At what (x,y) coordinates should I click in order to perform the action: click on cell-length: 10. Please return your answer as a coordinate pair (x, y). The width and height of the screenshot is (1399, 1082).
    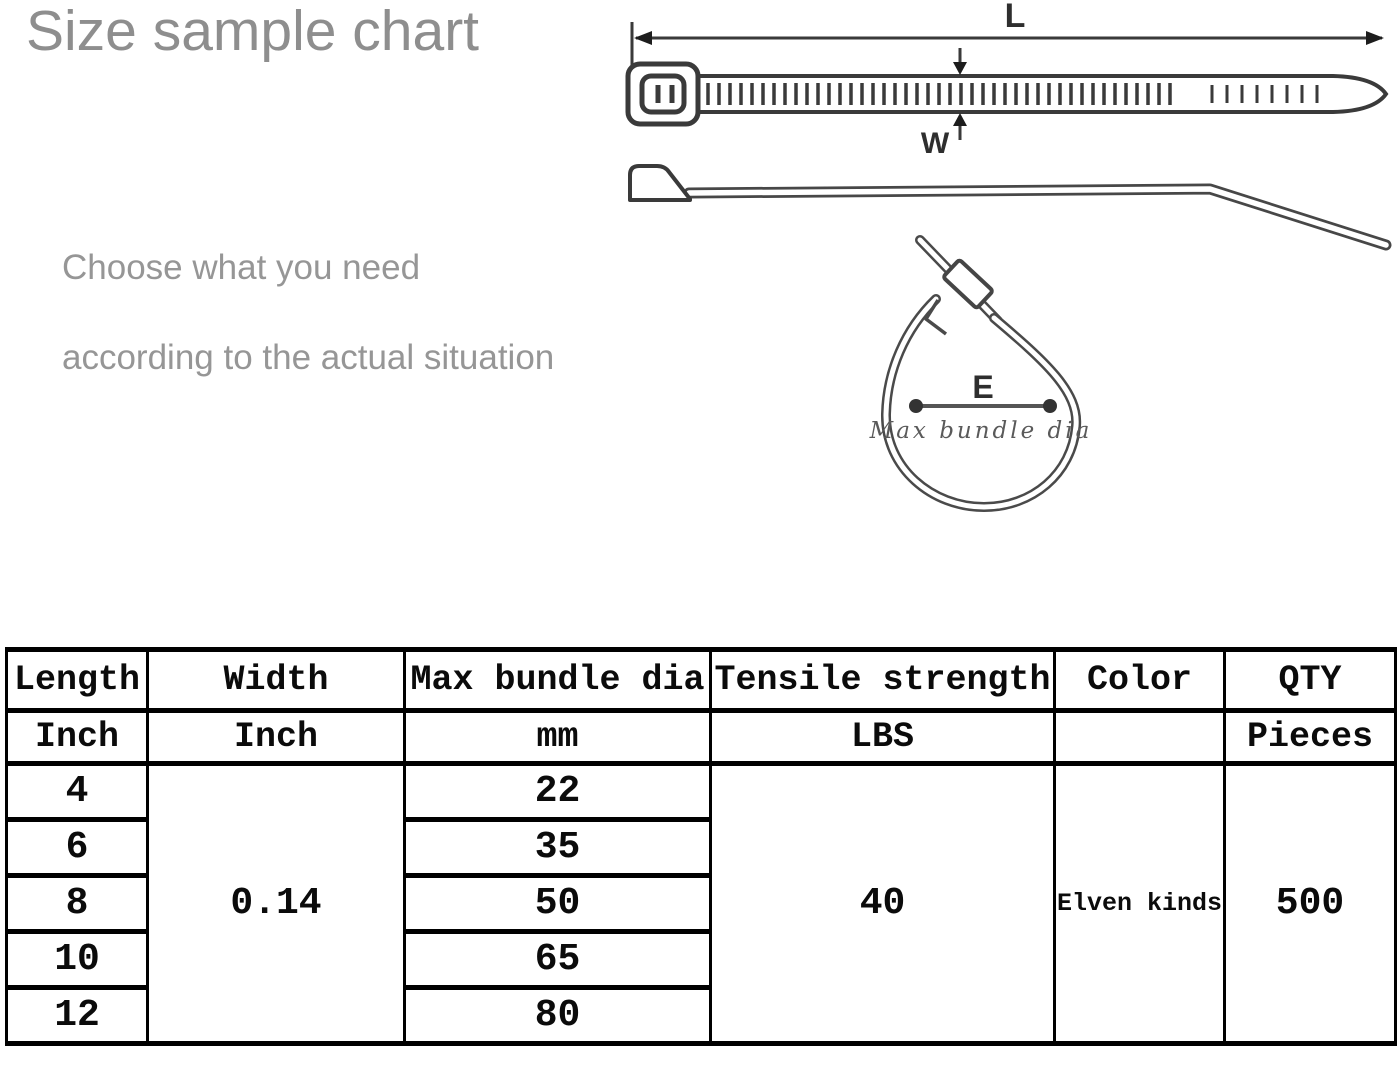
    Looking at the image, I should click on (77, 959).